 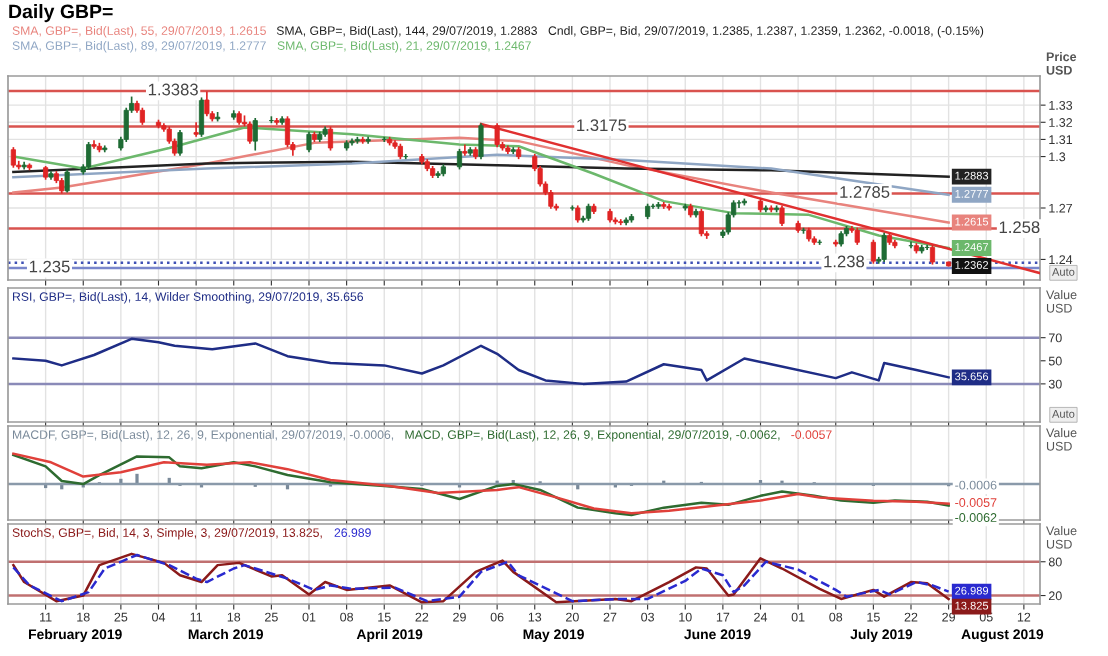 What do you see at coordinates (602, 125) in the screenshot?
I see `ref-line-label: 1.3175` at bounding box center [602, 125].